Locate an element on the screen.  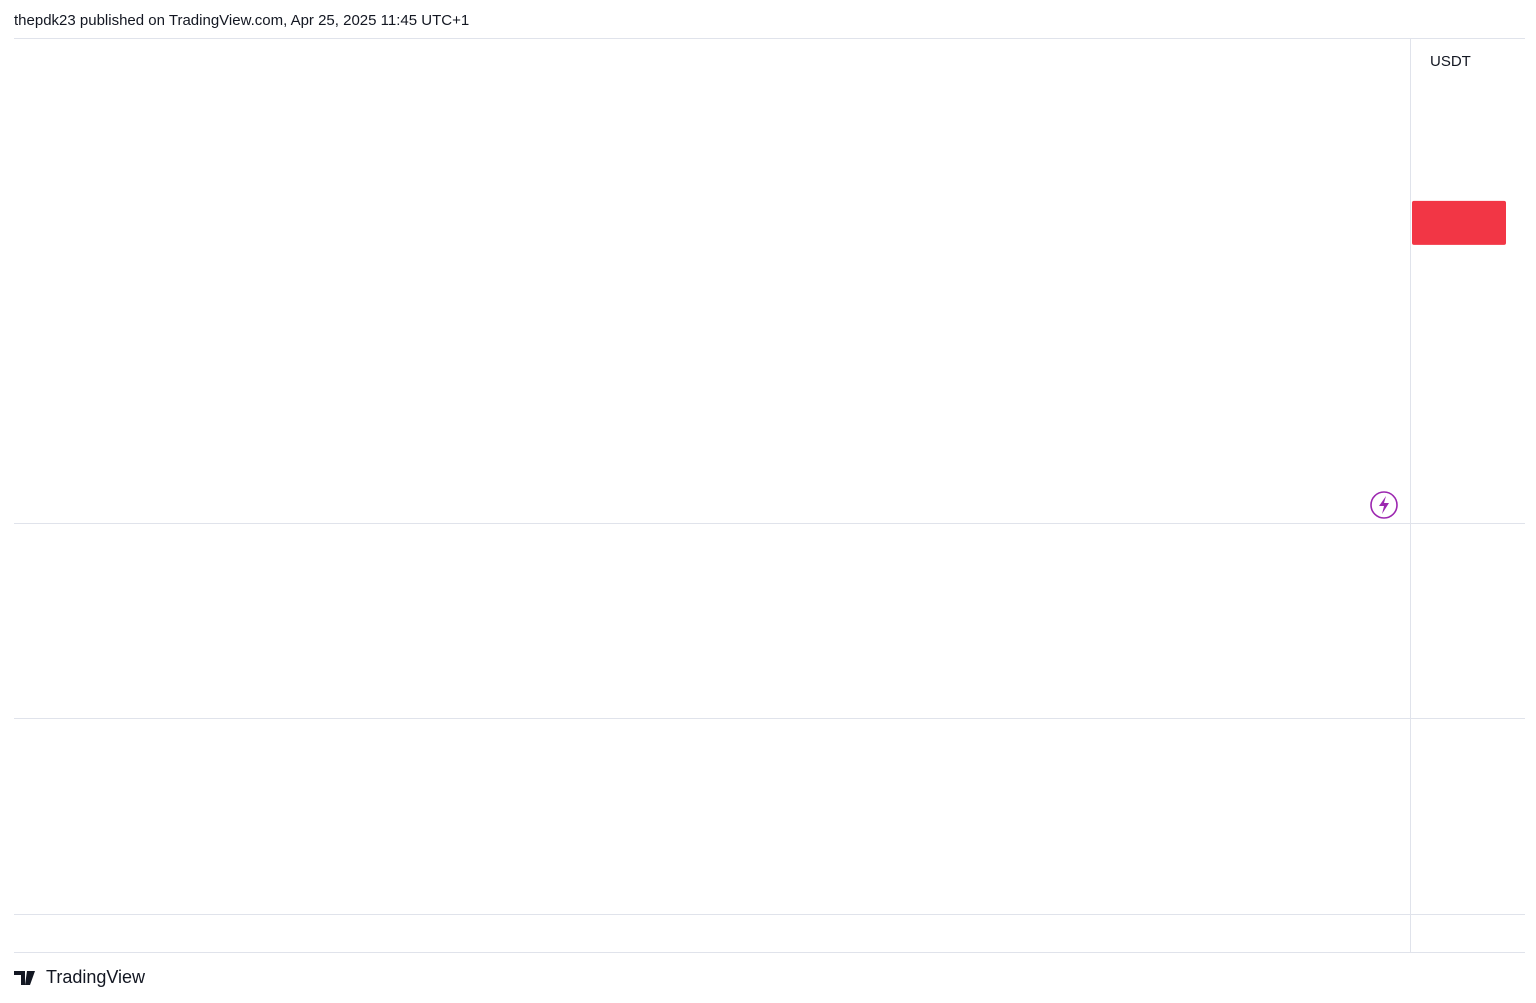
last-price-tag is located at coordinates (1459, 222).